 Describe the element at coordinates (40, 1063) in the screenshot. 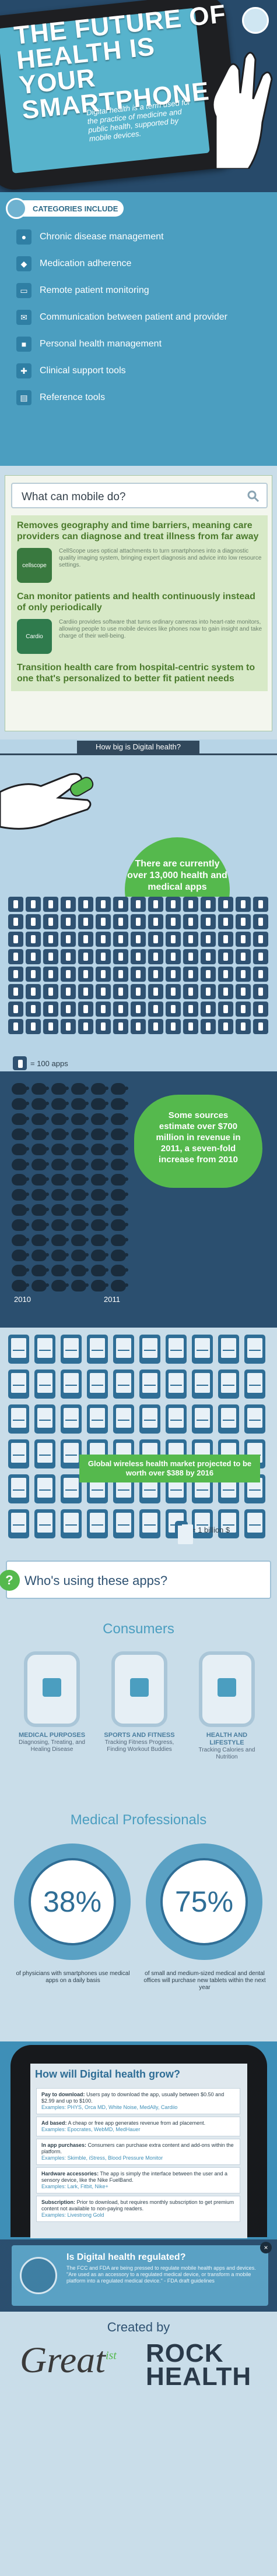

I see `apps-legend: = 100 apps` at that location.